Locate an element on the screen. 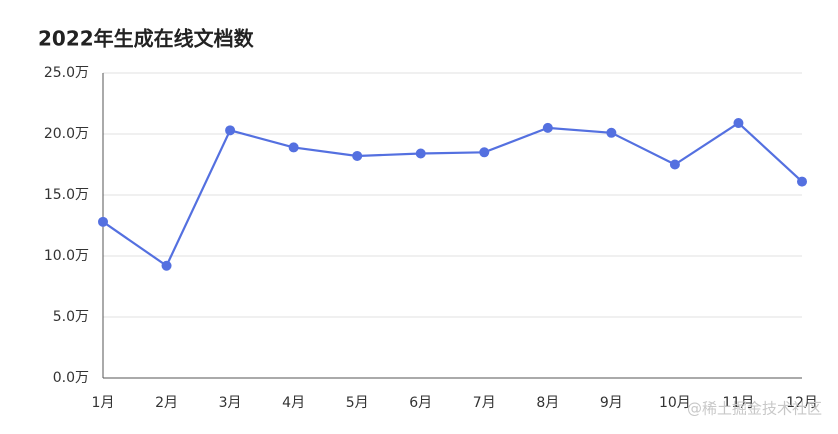 Image resolution: width=838 pixels, height=434 pixels. x-tick-label: 10月 is located at coordinates (675, 403).